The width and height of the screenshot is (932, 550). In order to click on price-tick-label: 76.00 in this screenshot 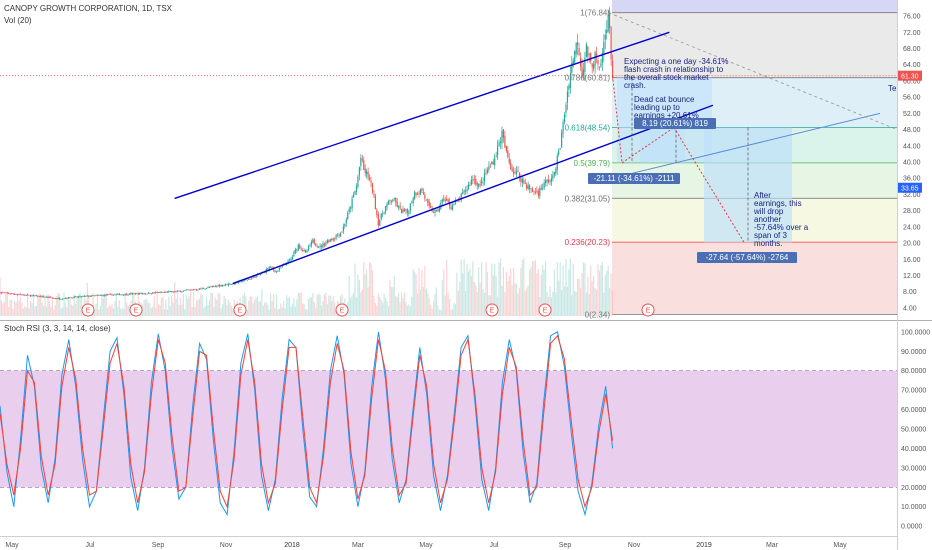, I will do `click(912, 17)`.